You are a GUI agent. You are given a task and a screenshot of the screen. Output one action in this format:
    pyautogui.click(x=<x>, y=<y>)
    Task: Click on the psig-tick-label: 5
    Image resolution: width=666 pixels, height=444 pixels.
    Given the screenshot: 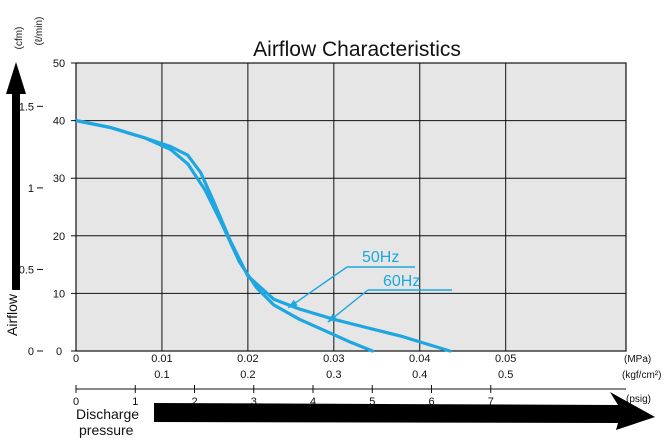 What is the action you would take?
    pyautogui.click(x=372, y=402)
    